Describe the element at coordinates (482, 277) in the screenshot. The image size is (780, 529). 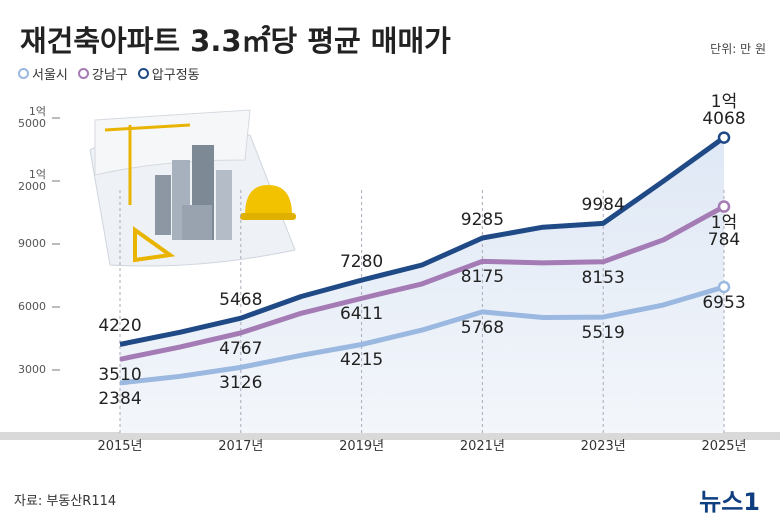
I see `value-label: 8175` at that location.